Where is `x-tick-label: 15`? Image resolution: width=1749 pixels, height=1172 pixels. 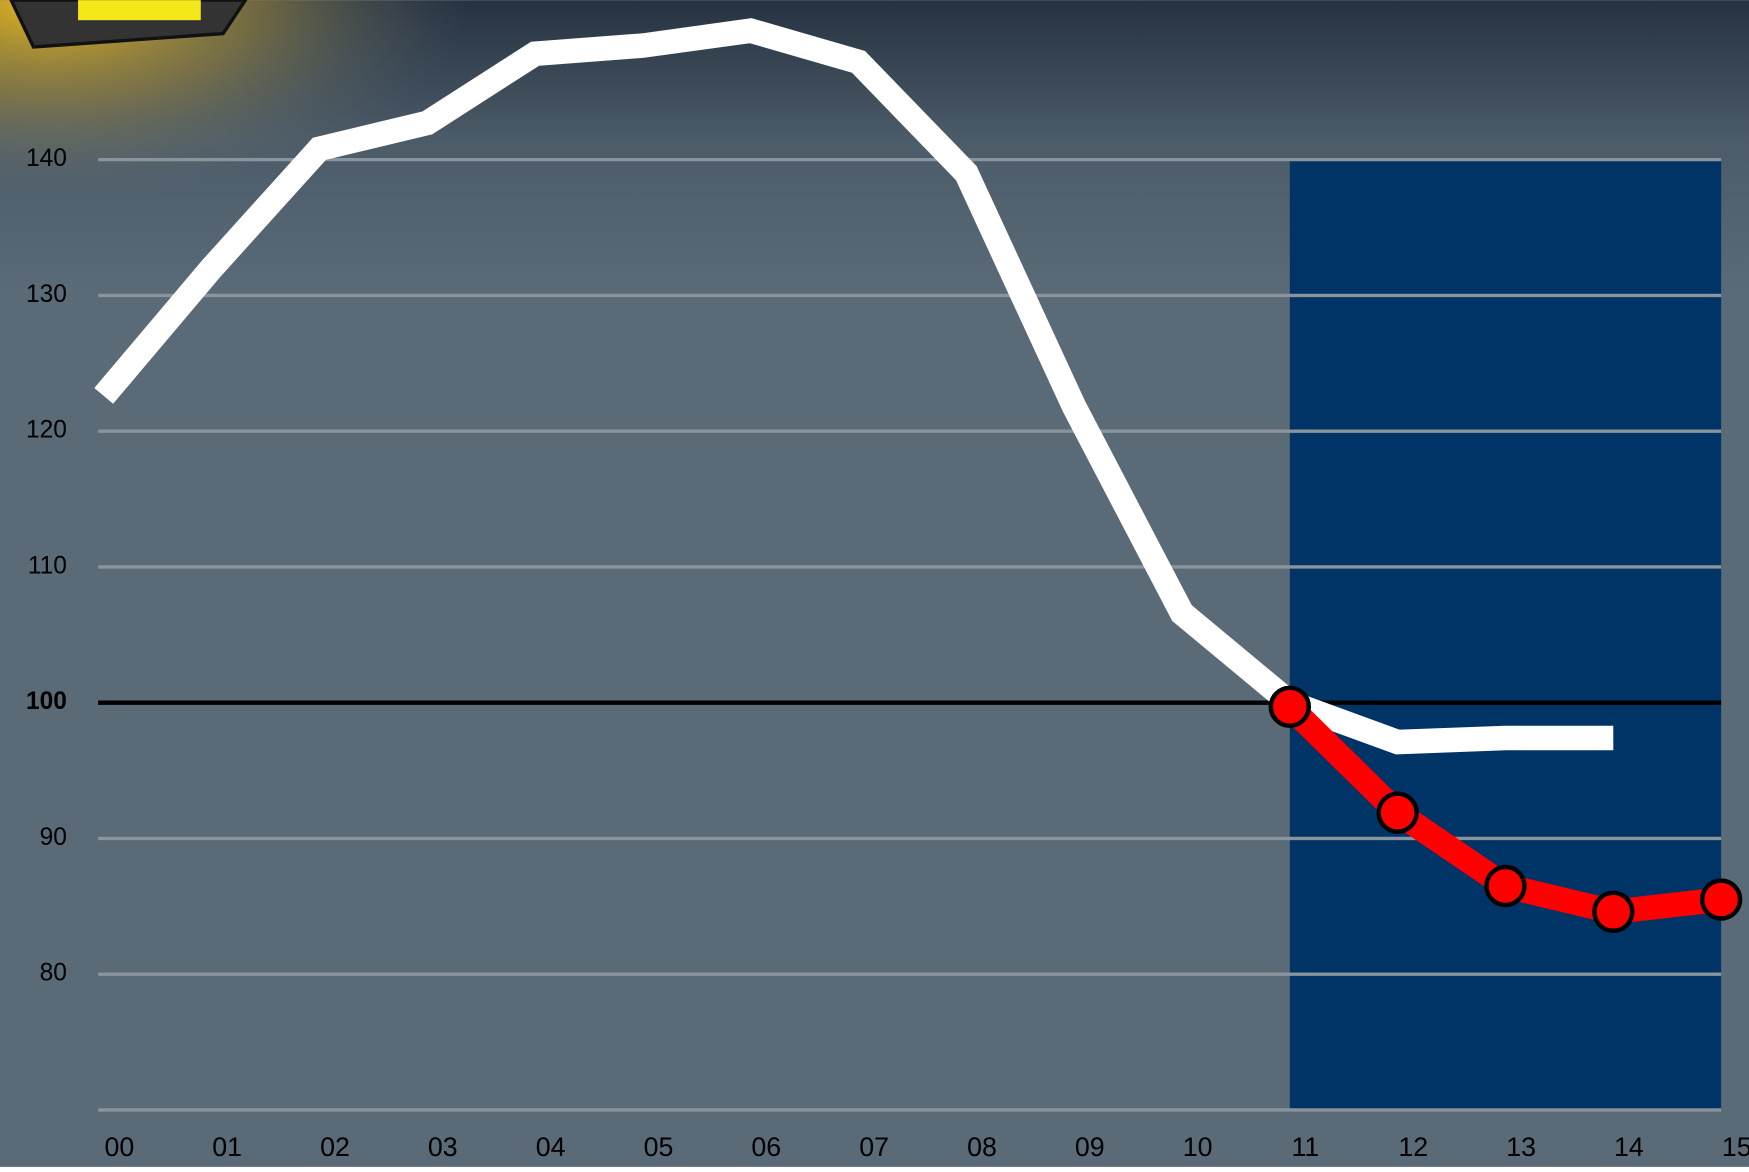
x-tick-label: 15 is located at coordinates (1735, 1147).